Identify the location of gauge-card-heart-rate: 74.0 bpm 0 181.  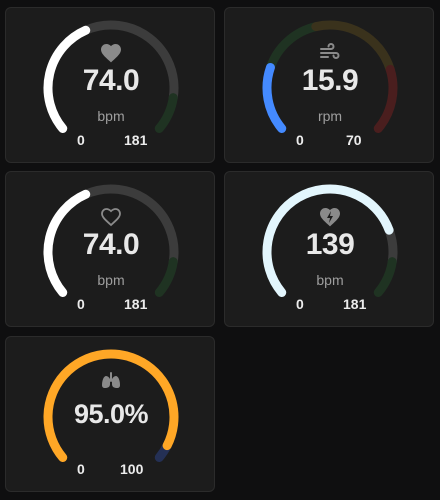
(110, 85).